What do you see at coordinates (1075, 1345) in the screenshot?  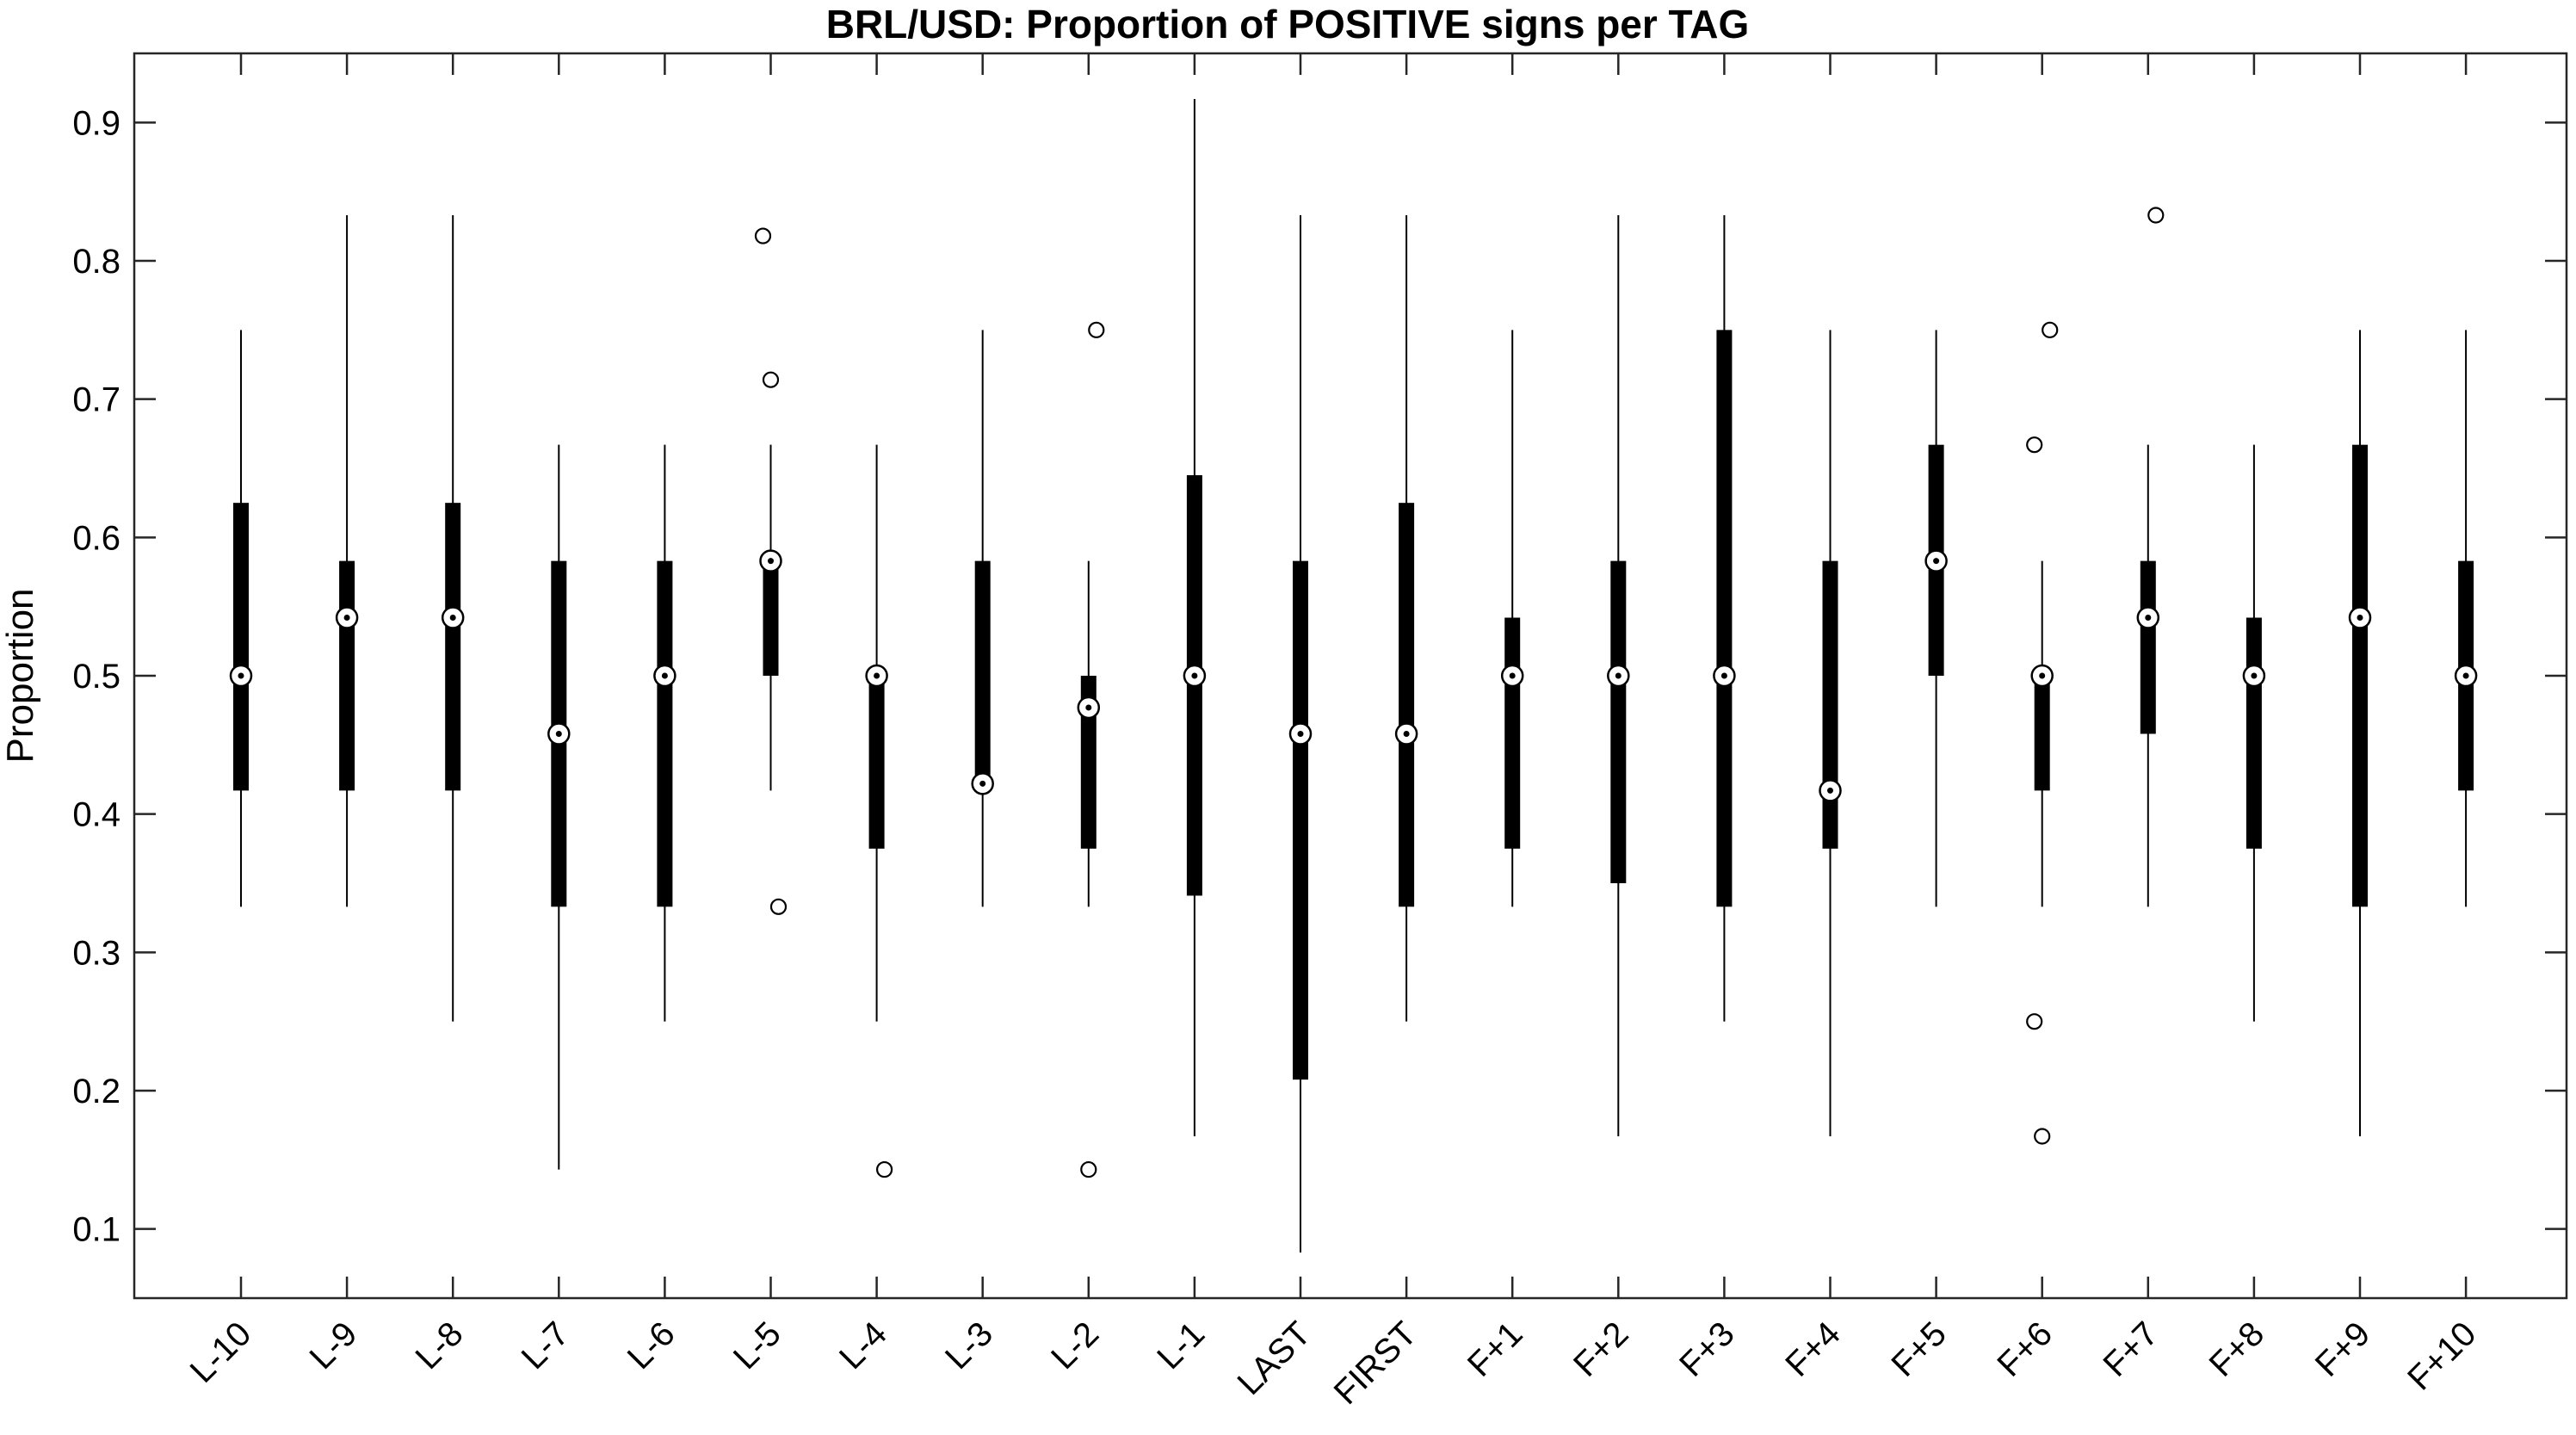 I see `x-tick-label: L-2` at bounding box center [1075, 1345].